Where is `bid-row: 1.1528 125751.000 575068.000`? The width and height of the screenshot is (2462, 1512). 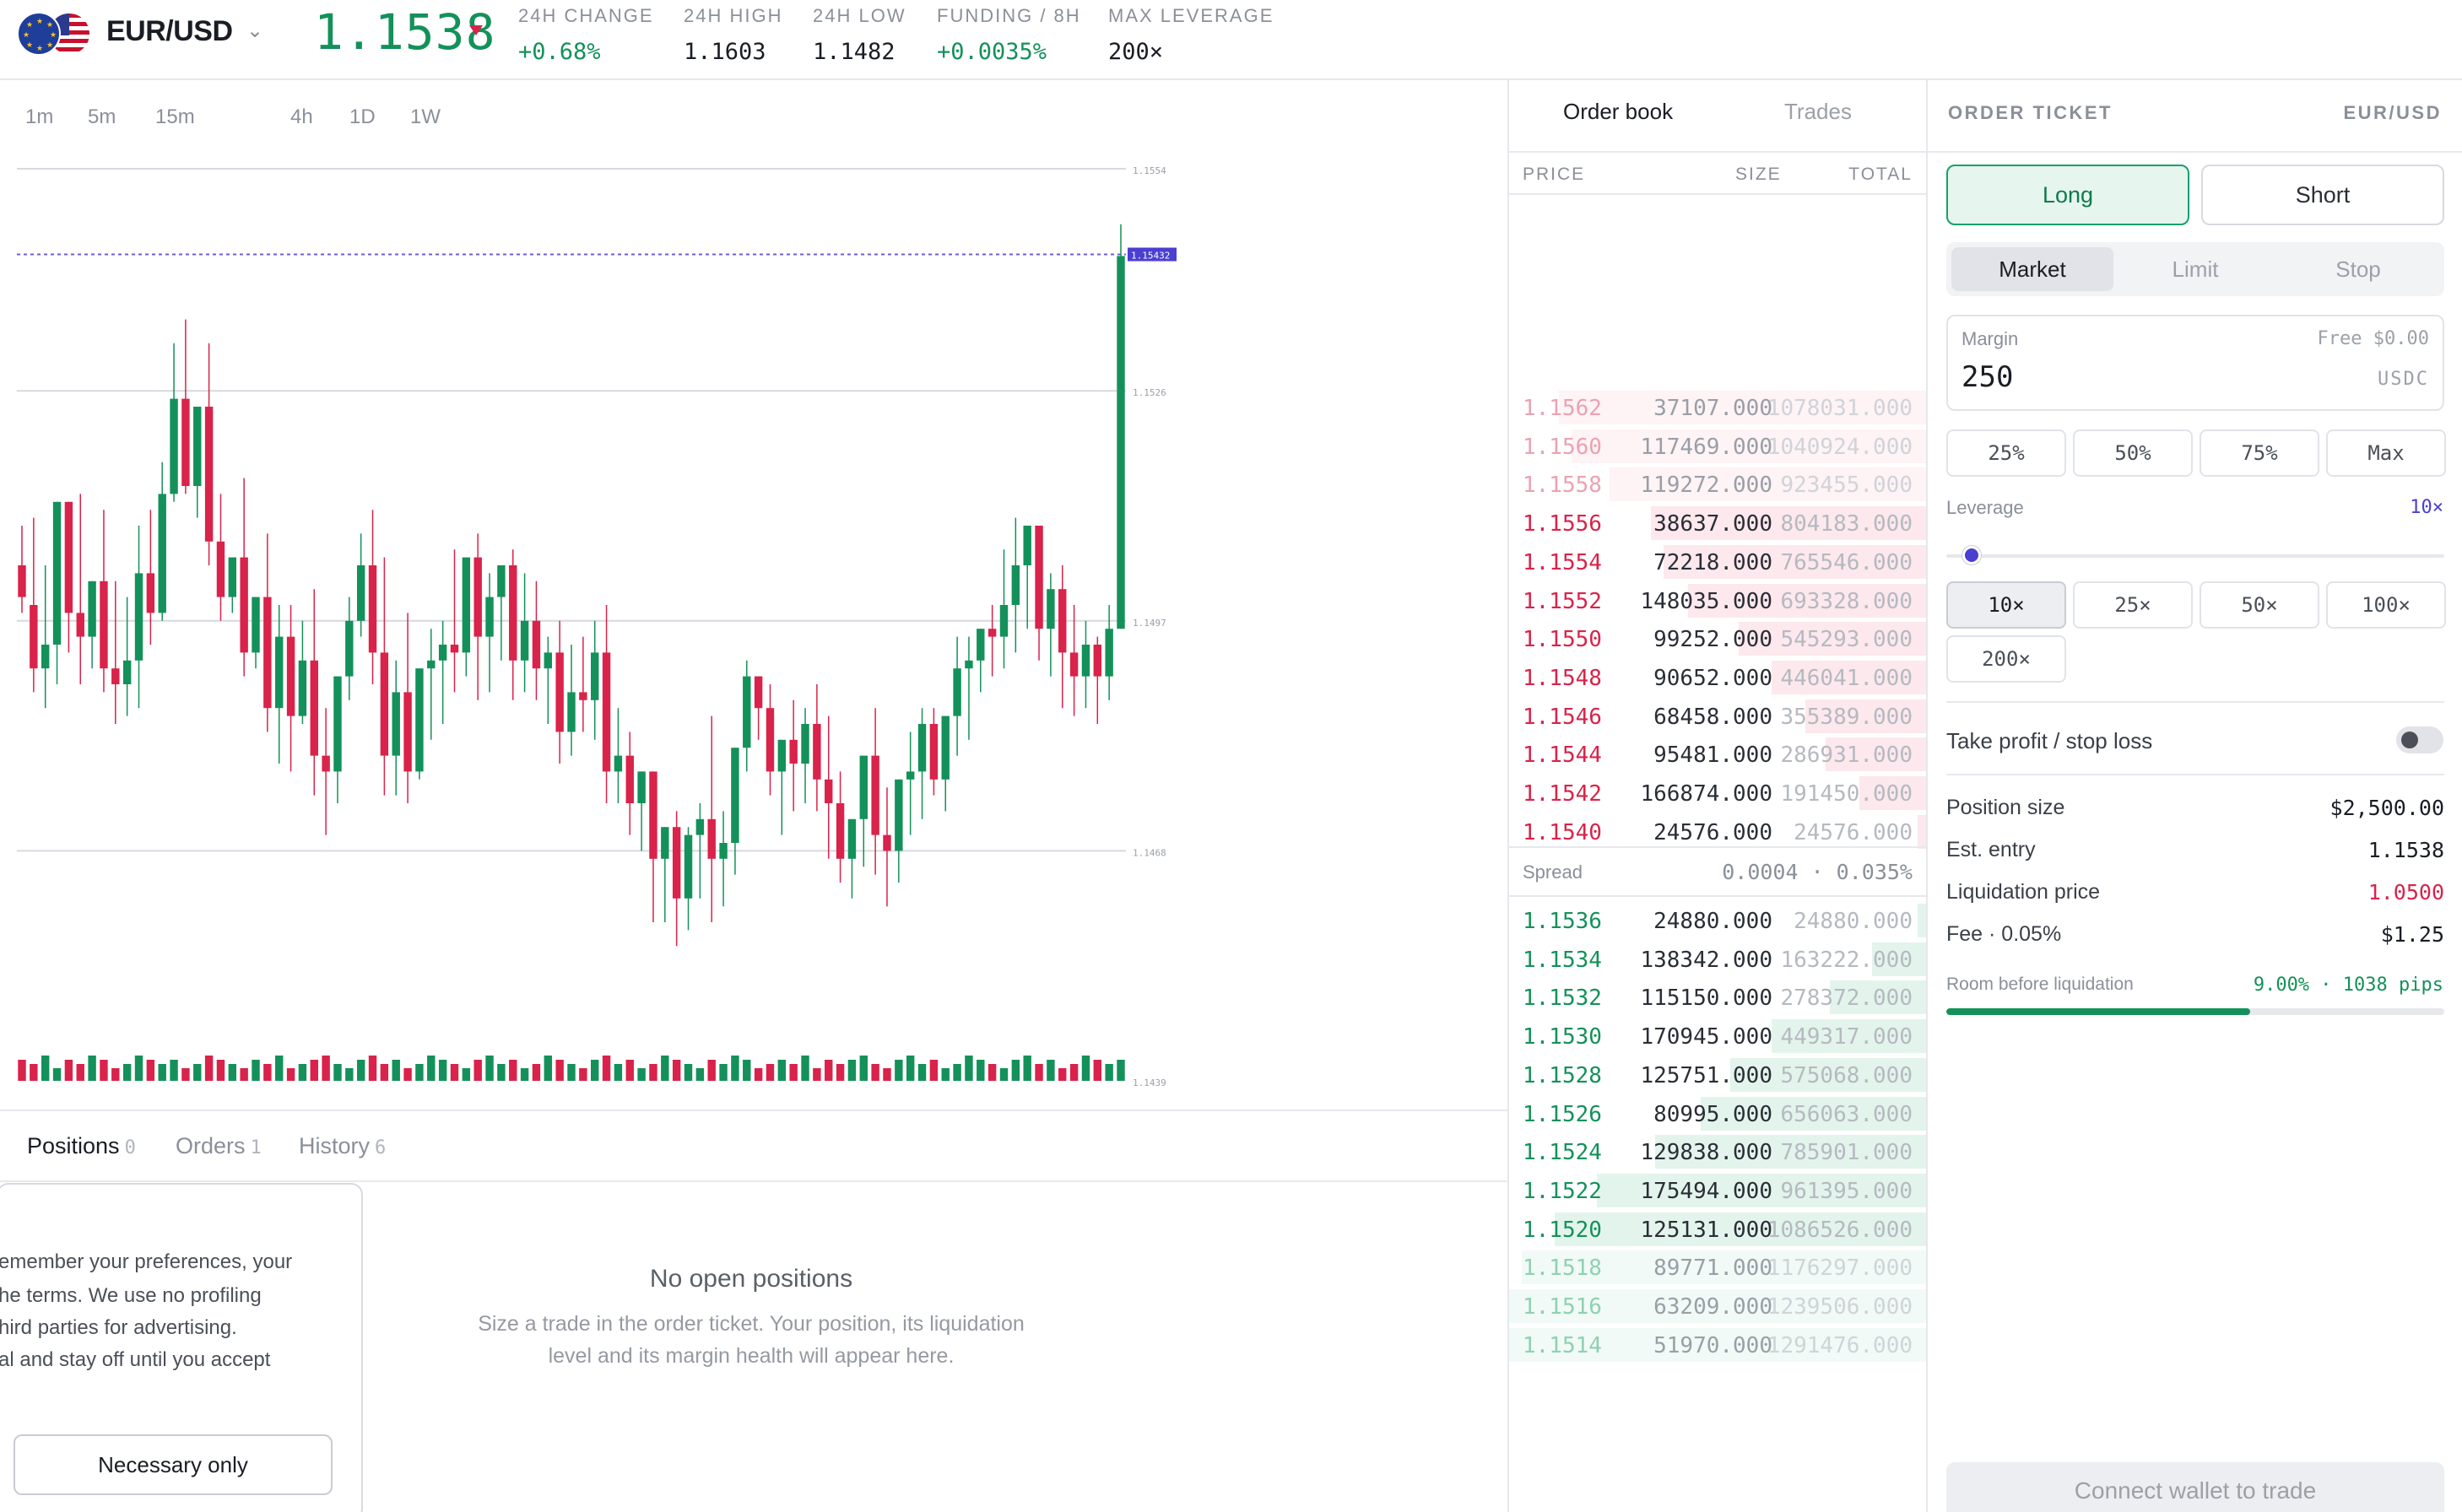 bid-row: 1.1528 125751.000 575068.000 is located at coordinates (1717, 1075).